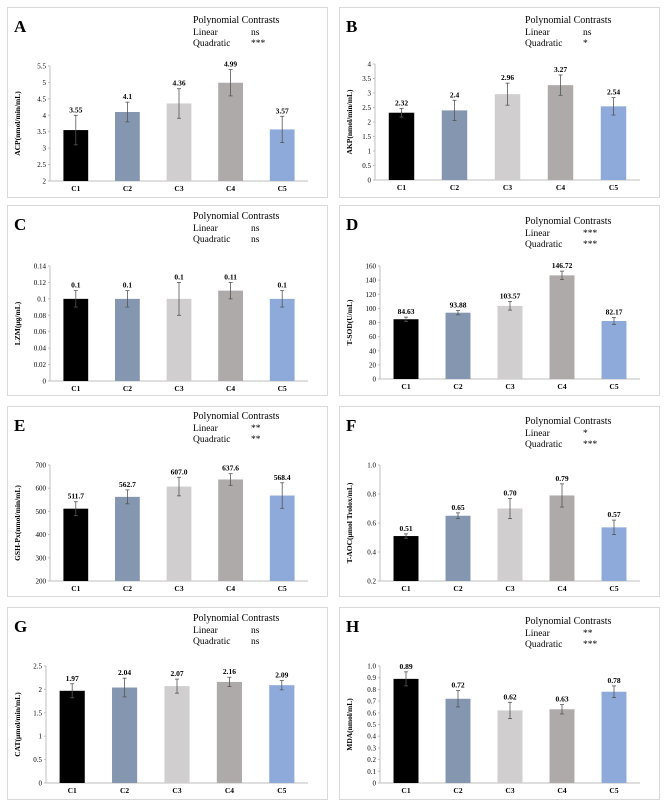 Image resolution: width=670 pixels, height=807 pixels. What do you see at coordinates (45, 382) in the screenshot?
I see `y-tick-label: 0` at bounding box center [45, 382].